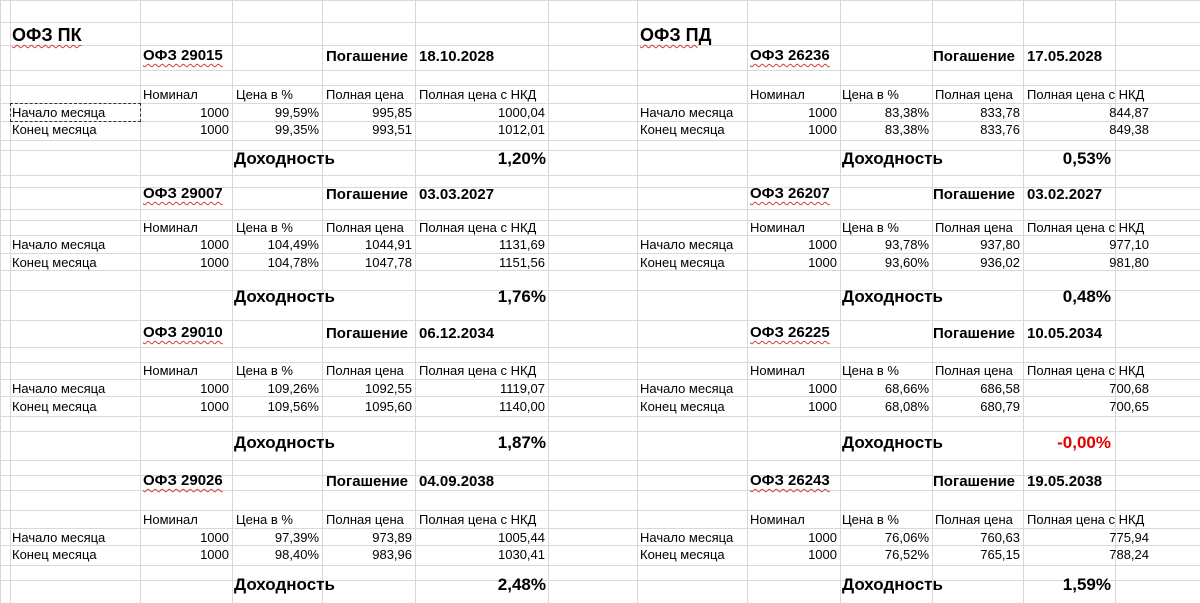 The height and width of the screenshot is (603, 1200). What do you see at coordinates (1129, 262) in the screenshot?
I see `cell-full-price-nkd: 981,80` at bounding box center [1129, 262].